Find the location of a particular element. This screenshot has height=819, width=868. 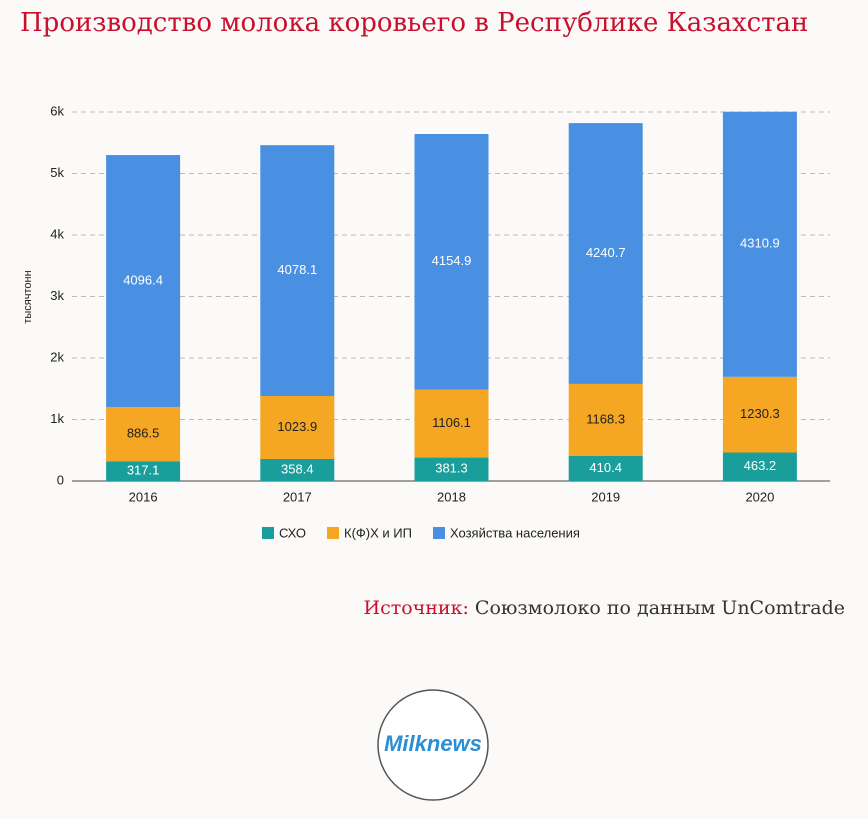

value-label: 1168.3 is located at coordinates (605, 418).